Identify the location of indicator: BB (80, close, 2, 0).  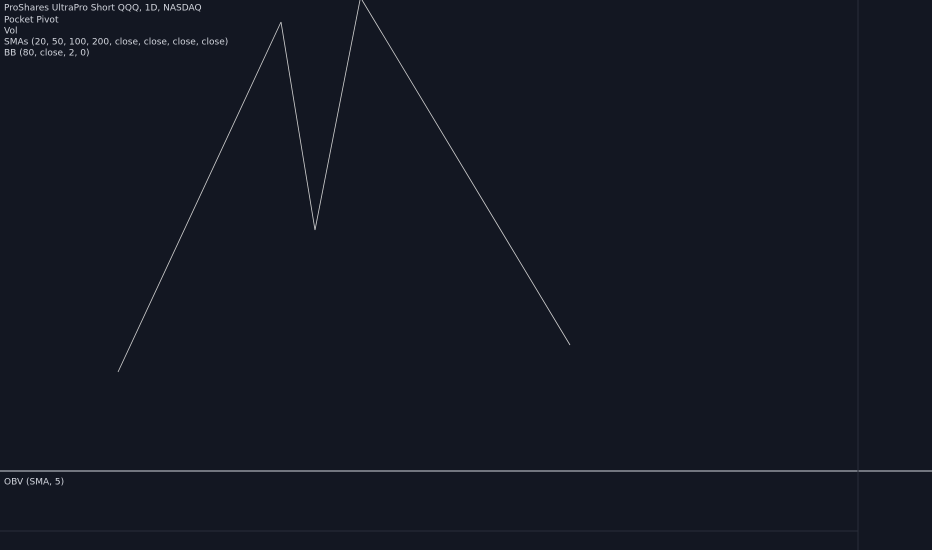
(46, 54).